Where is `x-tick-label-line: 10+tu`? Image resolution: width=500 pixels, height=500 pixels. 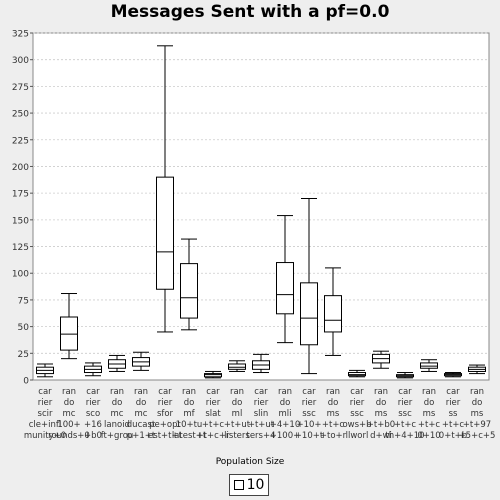
x-tick-label-line: 10+tu is located at coordinates (189, 425).